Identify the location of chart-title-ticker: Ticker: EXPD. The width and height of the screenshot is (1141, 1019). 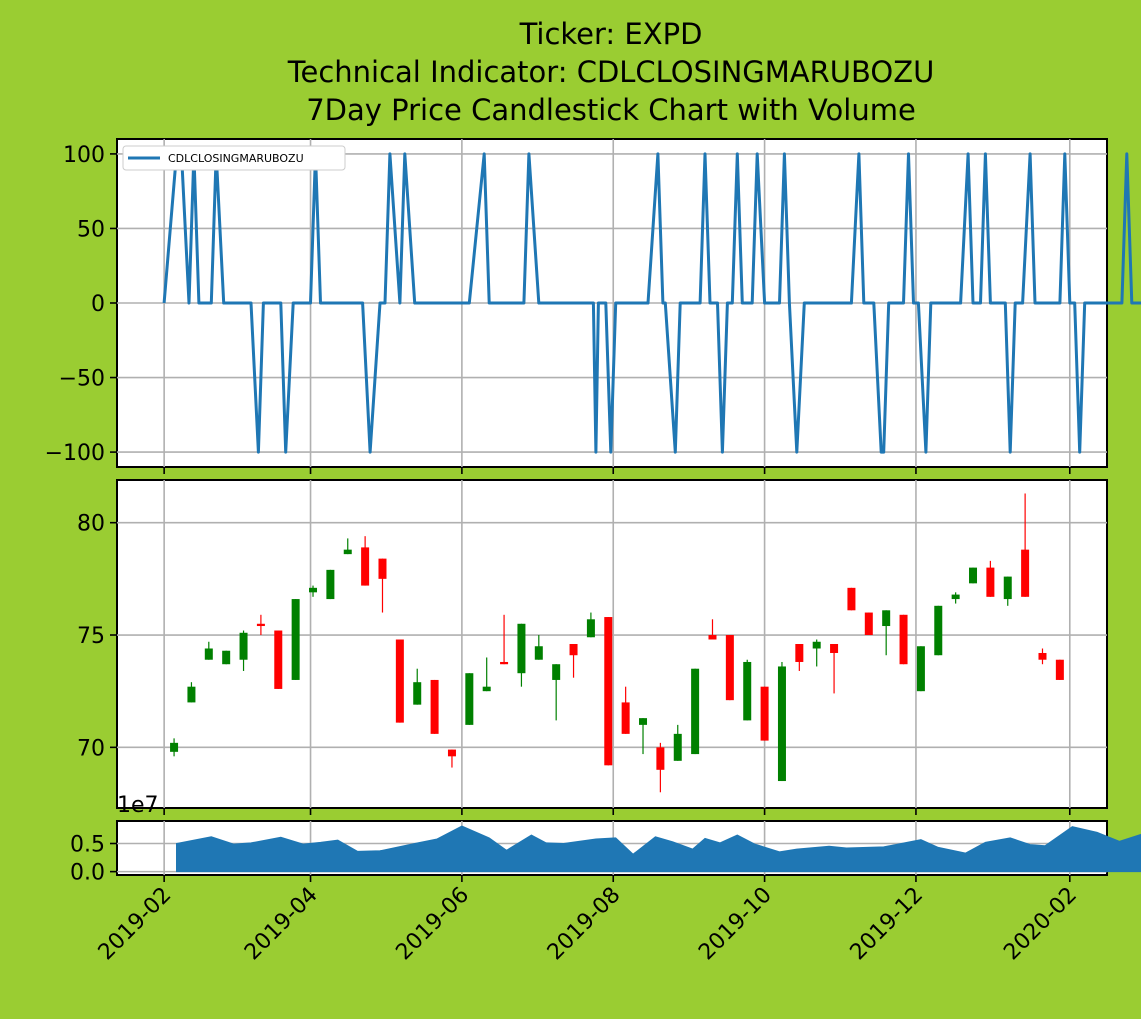
(611, 34).